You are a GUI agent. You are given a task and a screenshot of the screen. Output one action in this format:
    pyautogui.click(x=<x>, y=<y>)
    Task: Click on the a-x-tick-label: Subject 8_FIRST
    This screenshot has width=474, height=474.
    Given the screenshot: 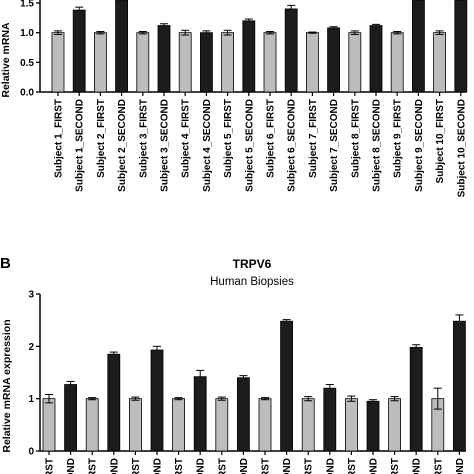 What is the action you would take?
    pyautogui.click(x=355, y=138)
    